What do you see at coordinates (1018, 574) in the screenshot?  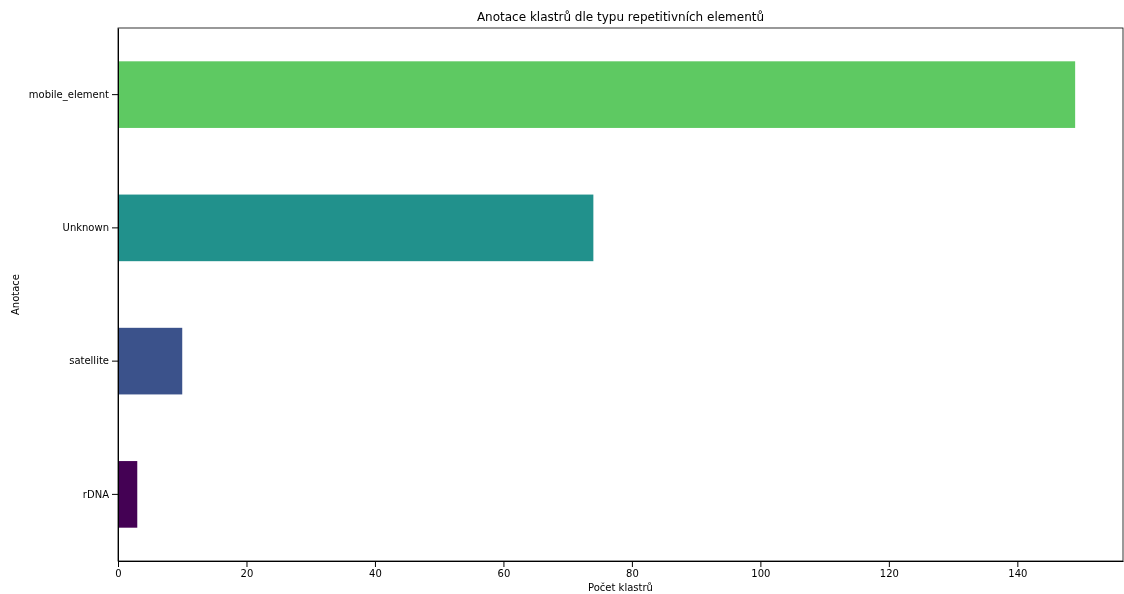 I see `x-tick-label: 140` at bounding box center [1018, 574].